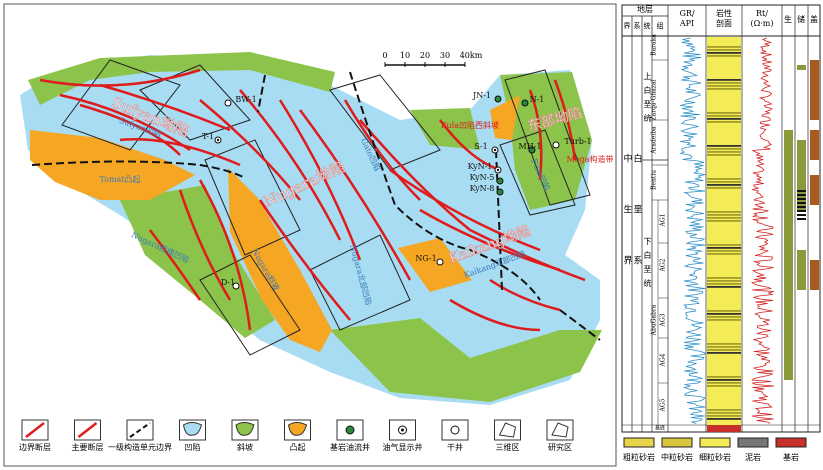 Image resolution: width=823 pixels, height=470 pixels. What do you see at coordinates (645, 9) in the screenshot?
I see `header: 地层` at bounding box center [645, 9].